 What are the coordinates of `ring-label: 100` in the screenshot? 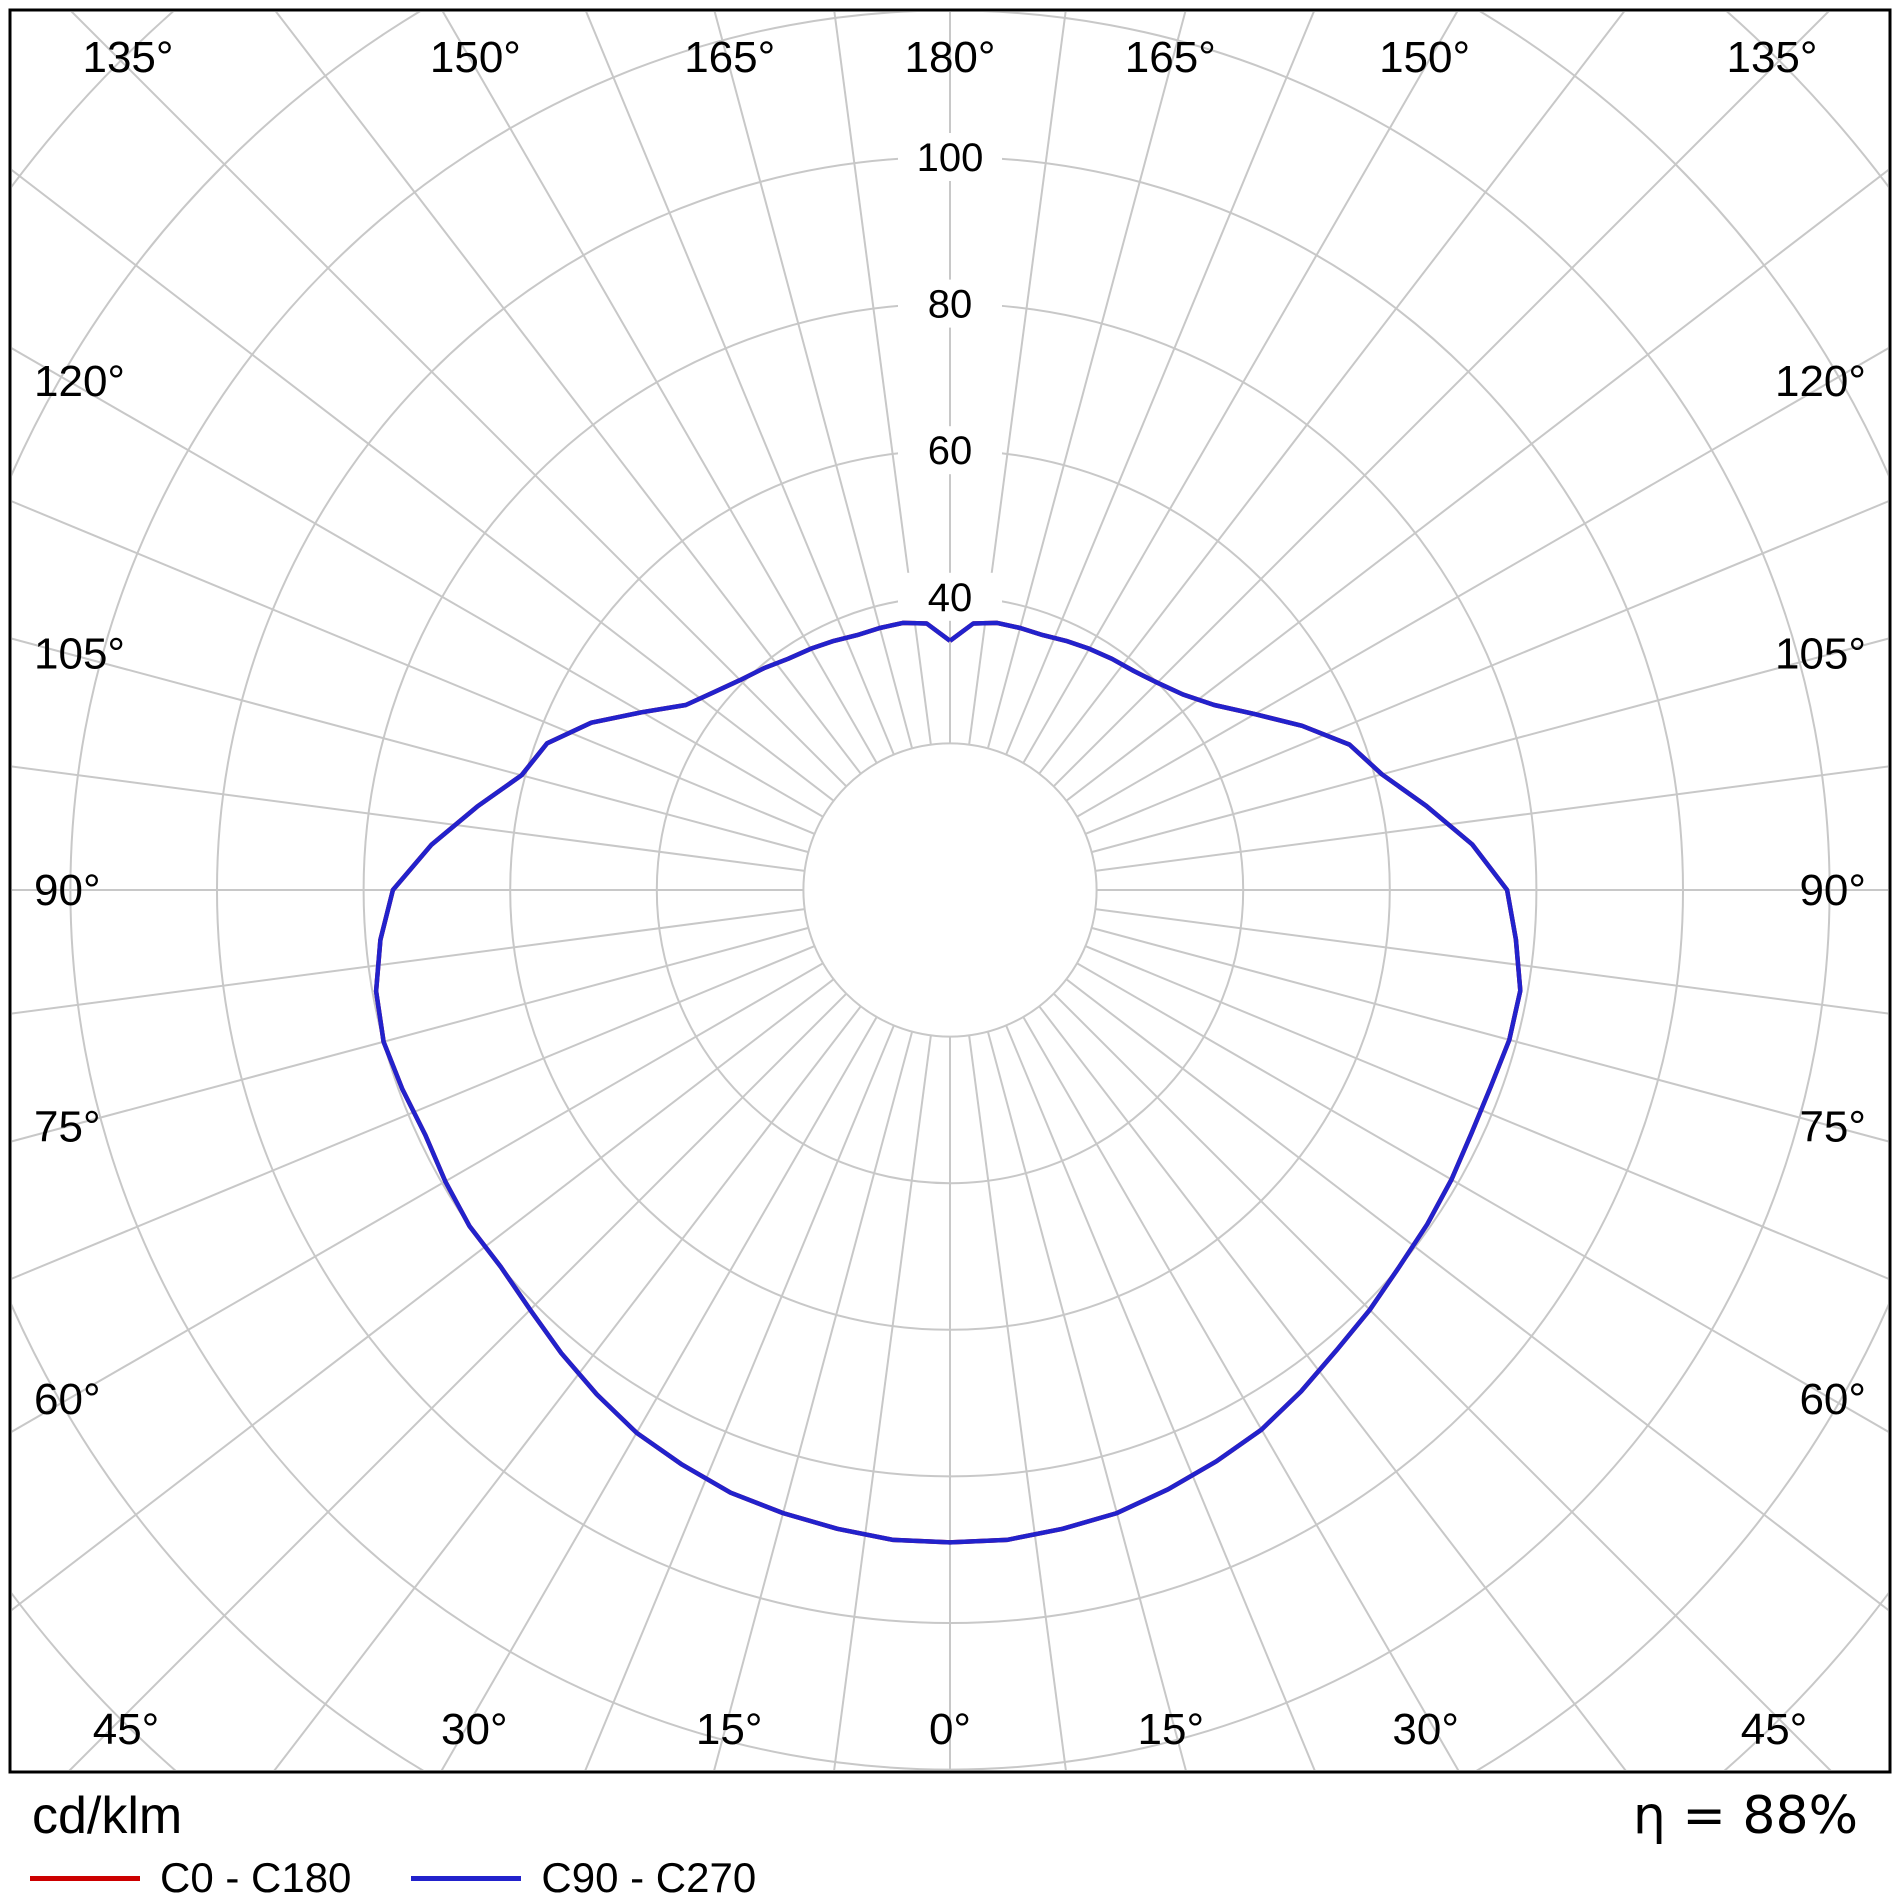 It's located at (950, 158).